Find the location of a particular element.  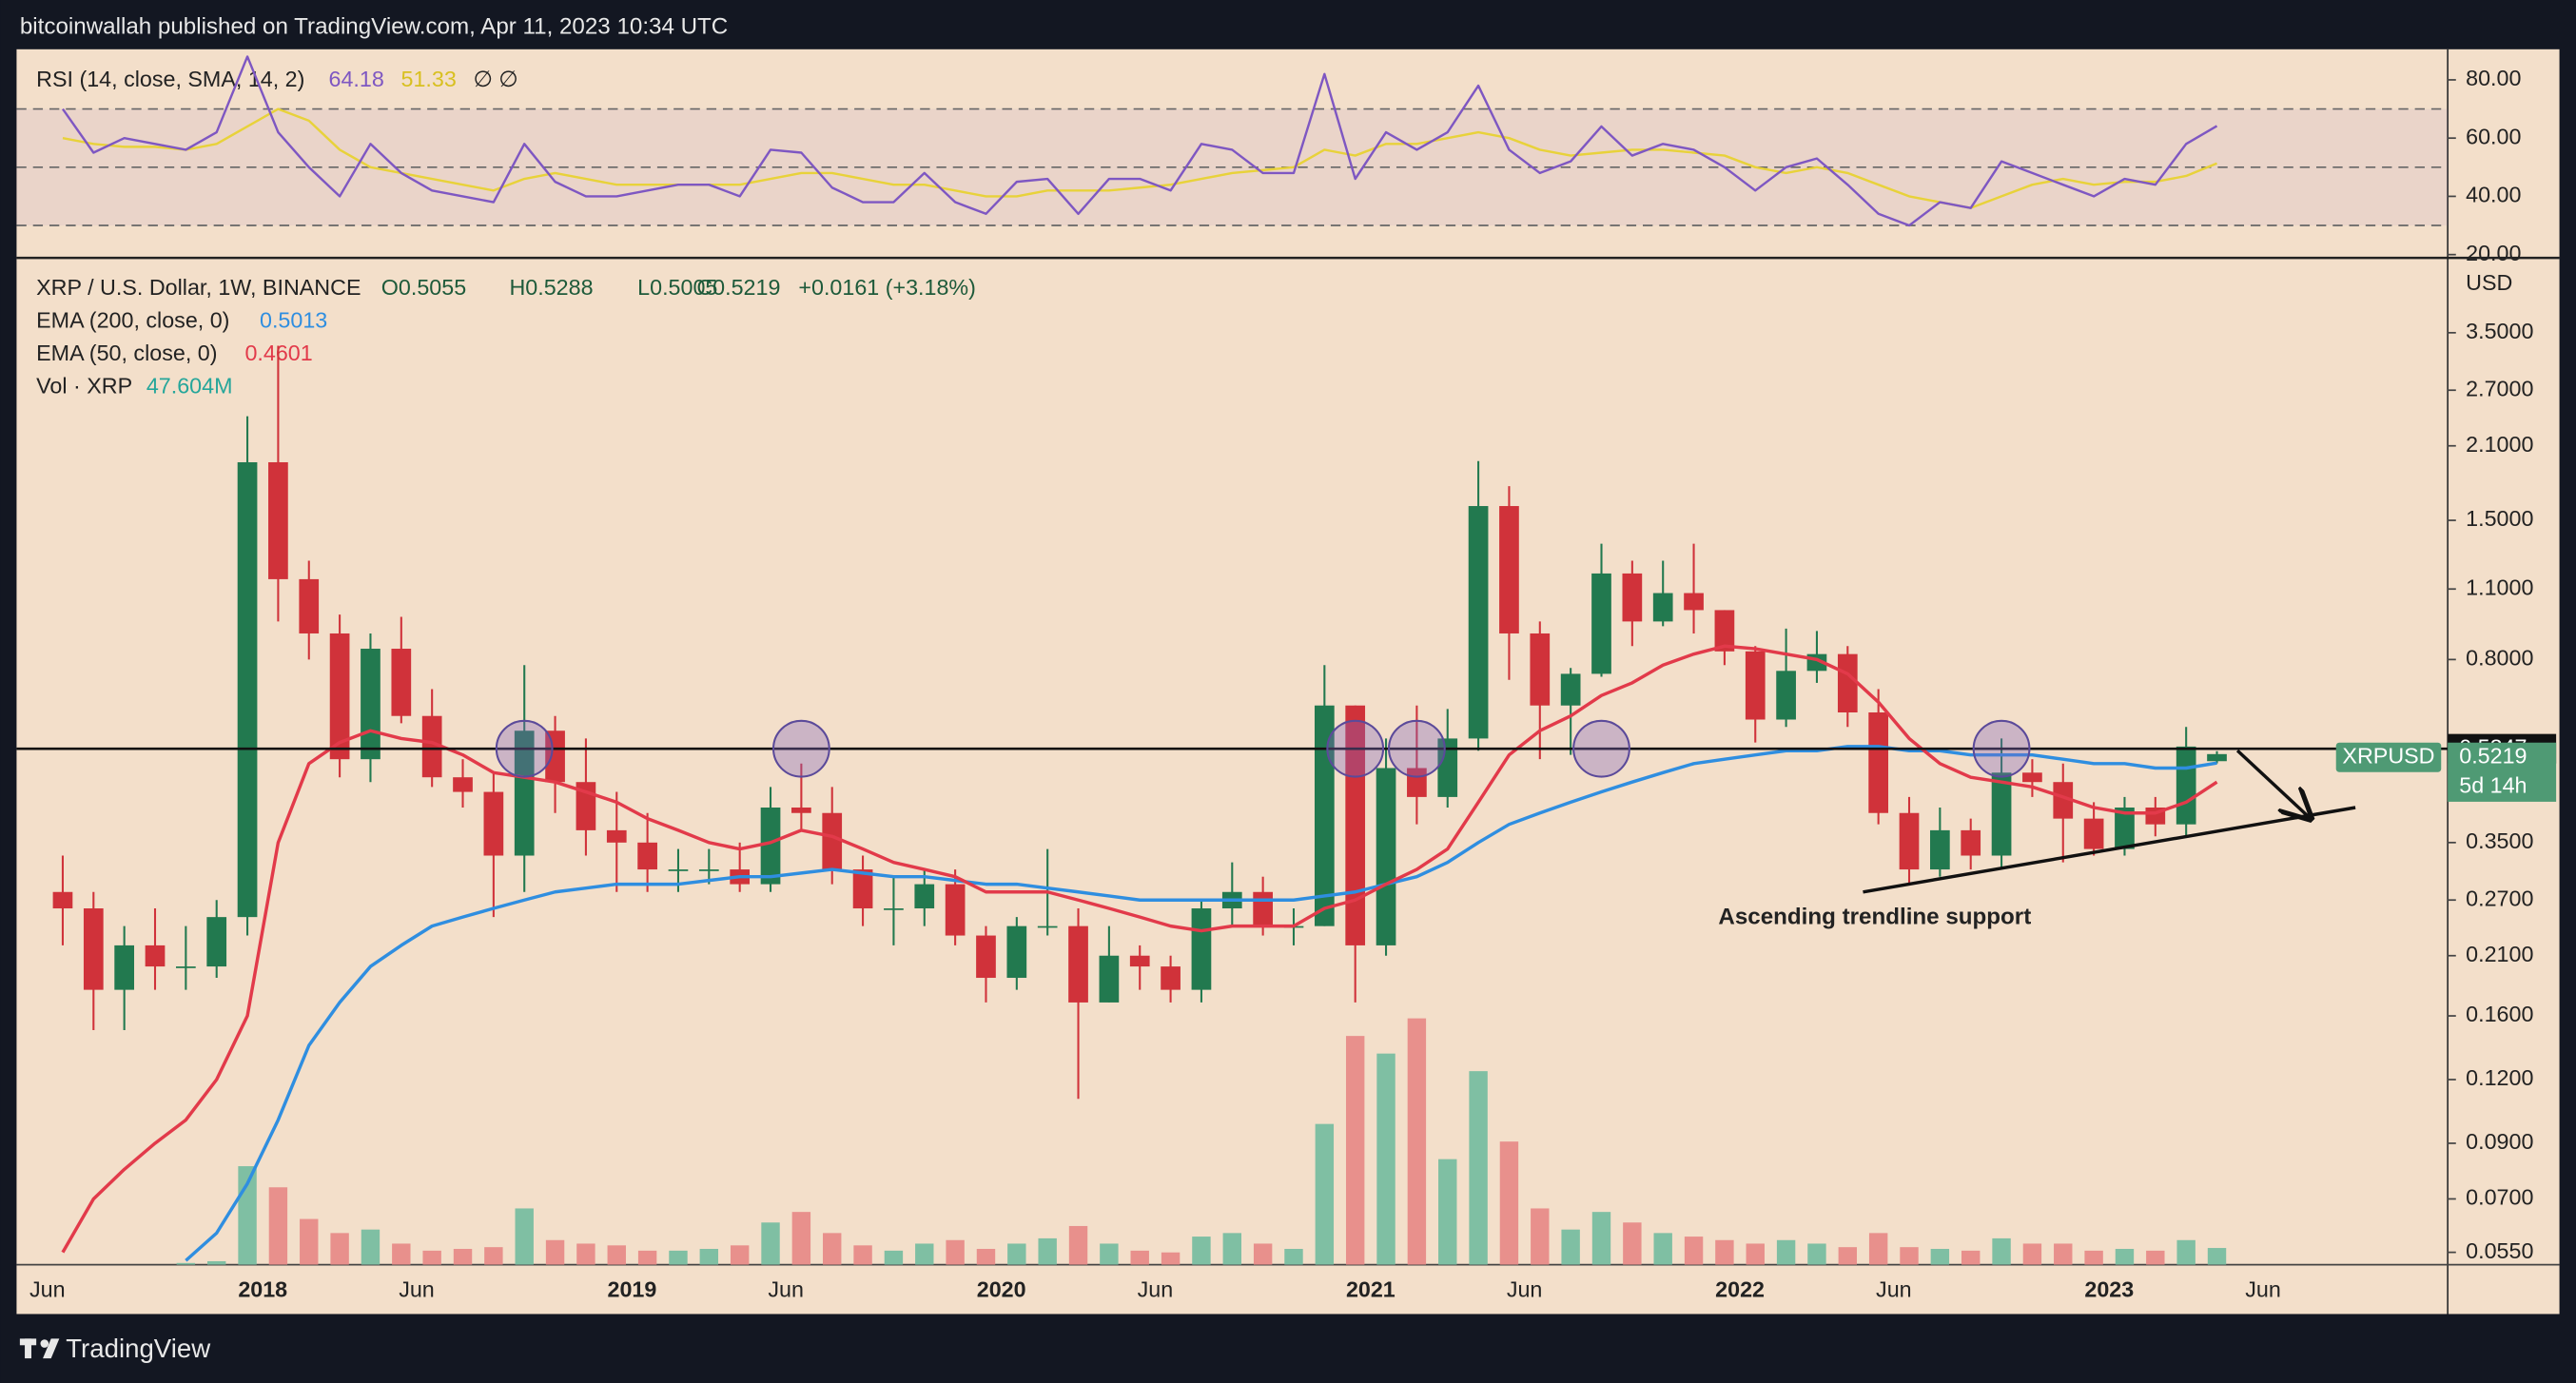

ema50-legend: EMA (50, close, 0) is located at coordinates (127, 353).